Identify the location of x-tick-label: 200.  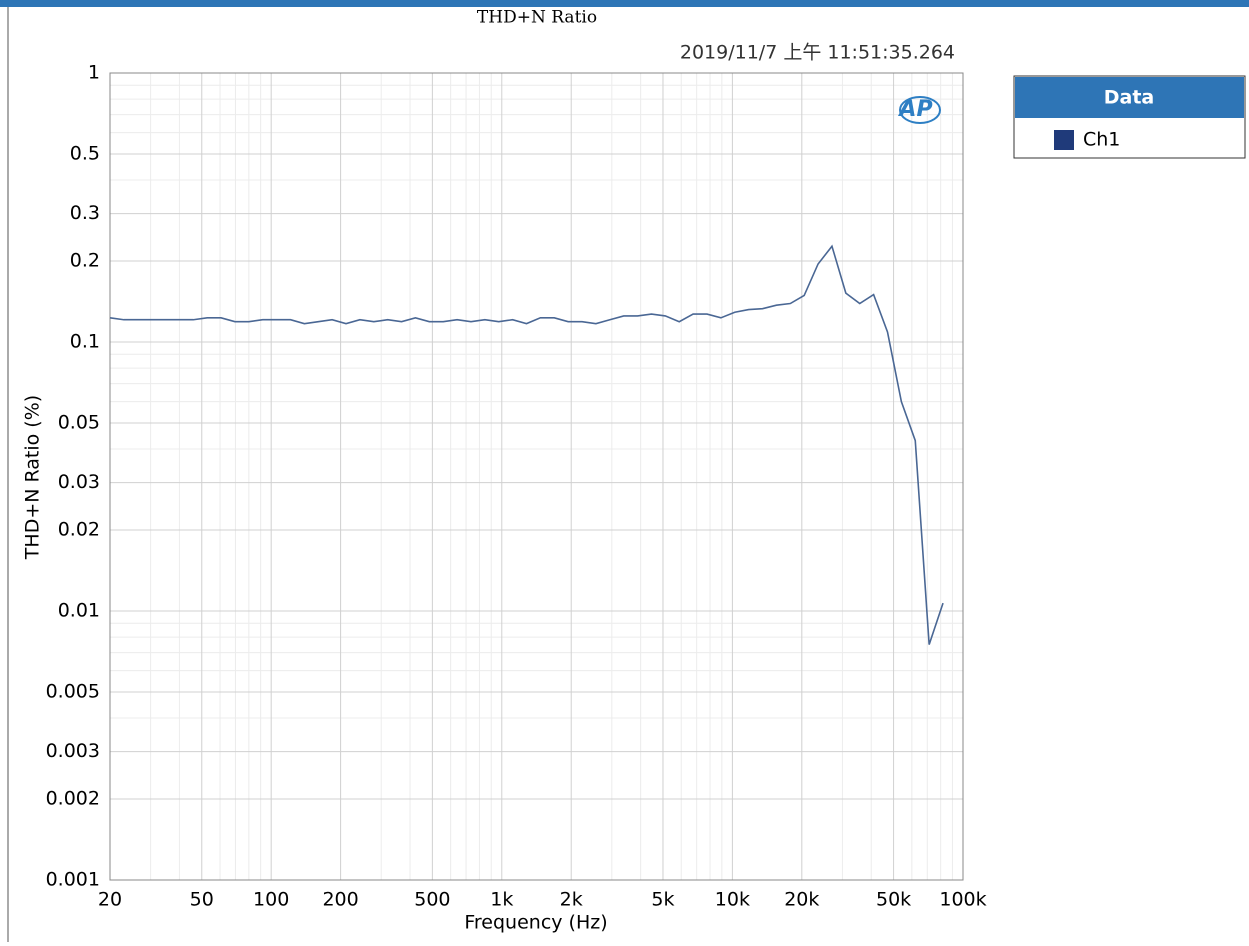
(340, 900).